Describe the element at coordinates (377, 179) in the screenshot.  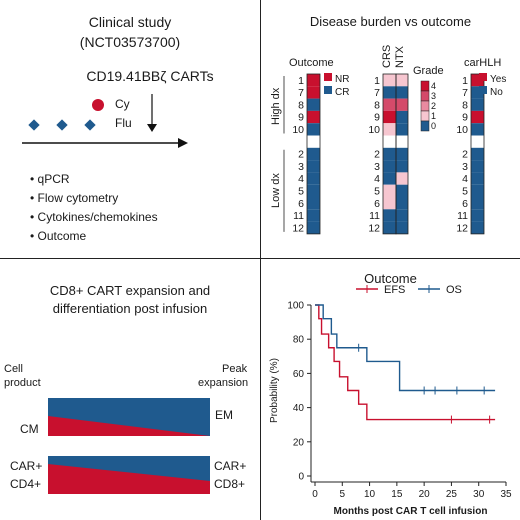
I see `crs-row-label: 4` at that location.